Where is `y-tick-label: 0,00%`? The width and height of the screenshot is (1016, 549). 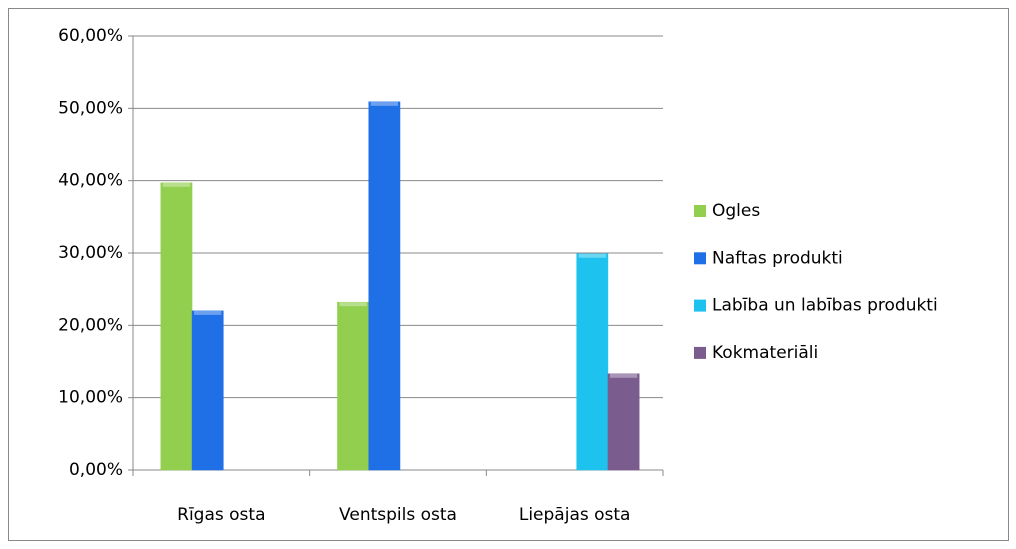
y-tick-label: 0,00% is located at coordinates (96, 470).